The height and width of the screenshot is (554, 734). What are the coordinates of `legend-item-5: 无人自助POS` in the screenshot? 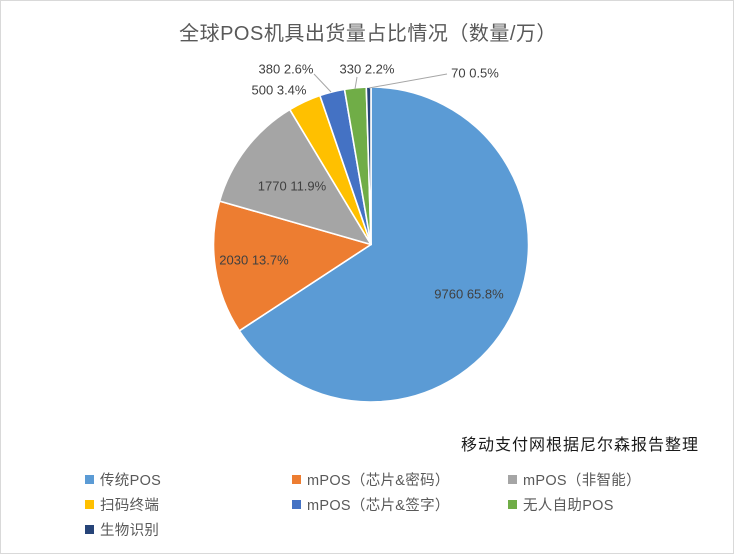 It's located at (574, 504).